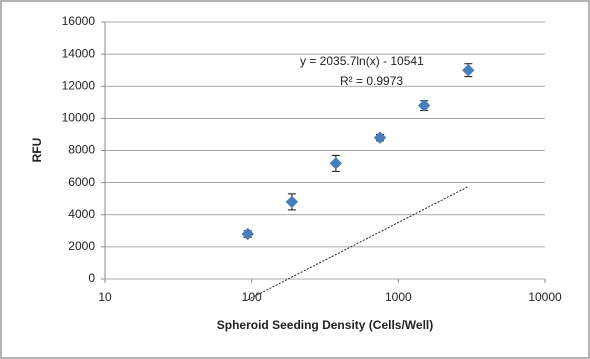 The width and height of the screenshot is (590, 359). What do you see at coordinates (79, 21) in the screenshot?
I see `y-tick-label: 16000` at bounding box center [79, 21].